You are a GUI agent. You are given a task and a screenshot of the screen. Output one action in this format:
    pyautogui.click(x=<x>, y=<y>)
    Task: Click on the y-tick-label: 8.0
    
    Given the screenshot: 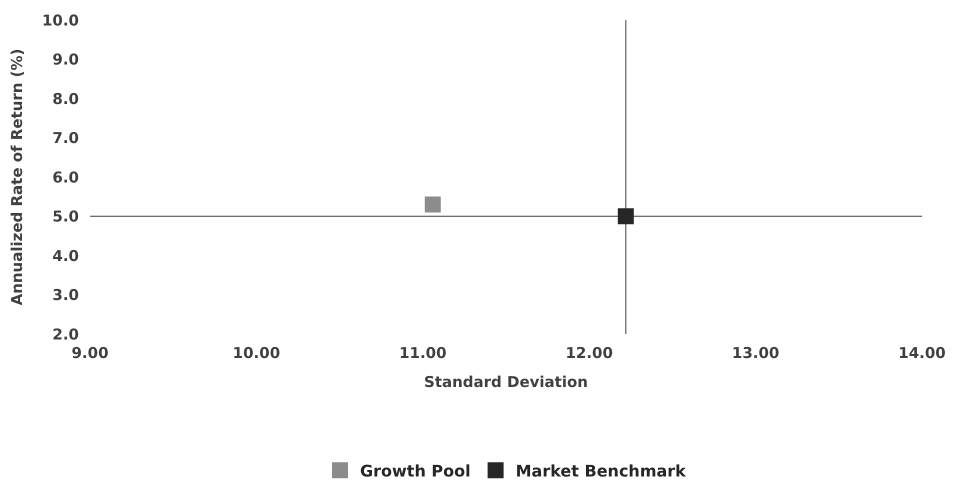 What is the action you would take?
    pyautogui.click(x=65, y=99)
    